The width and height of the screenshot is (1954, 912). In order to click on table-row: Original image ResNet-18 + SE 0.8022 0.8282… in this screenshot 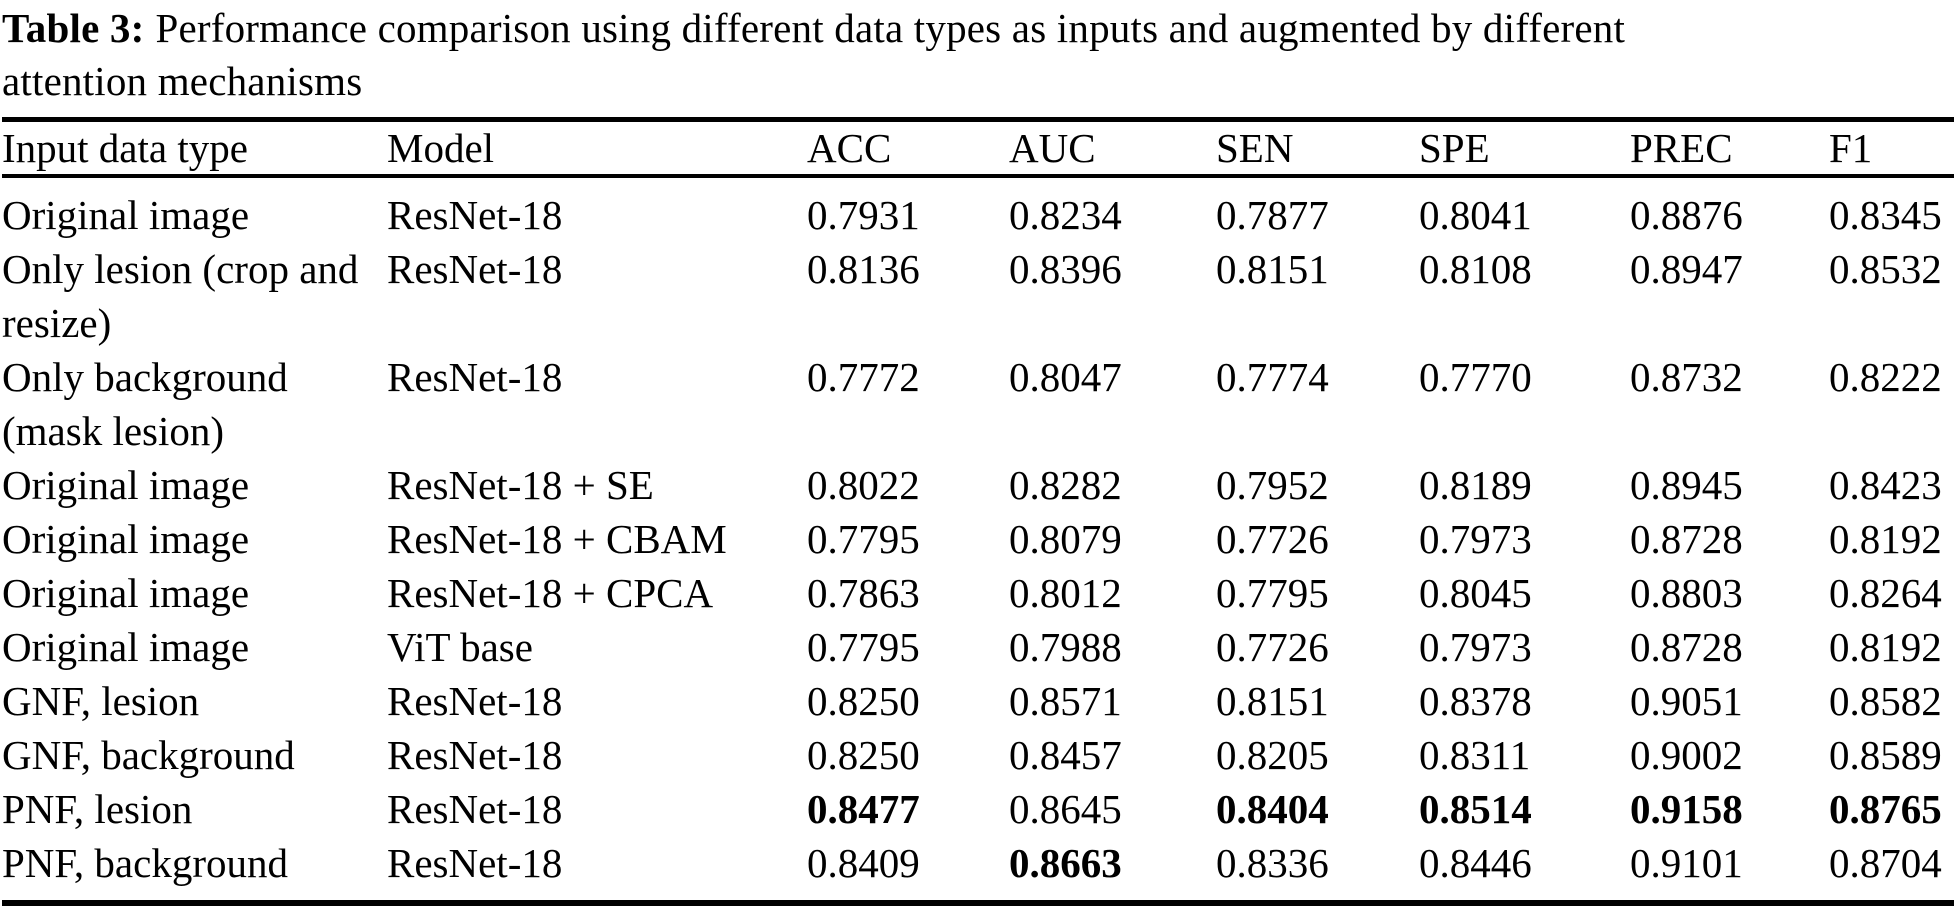, I will do `click(978, 485)`.